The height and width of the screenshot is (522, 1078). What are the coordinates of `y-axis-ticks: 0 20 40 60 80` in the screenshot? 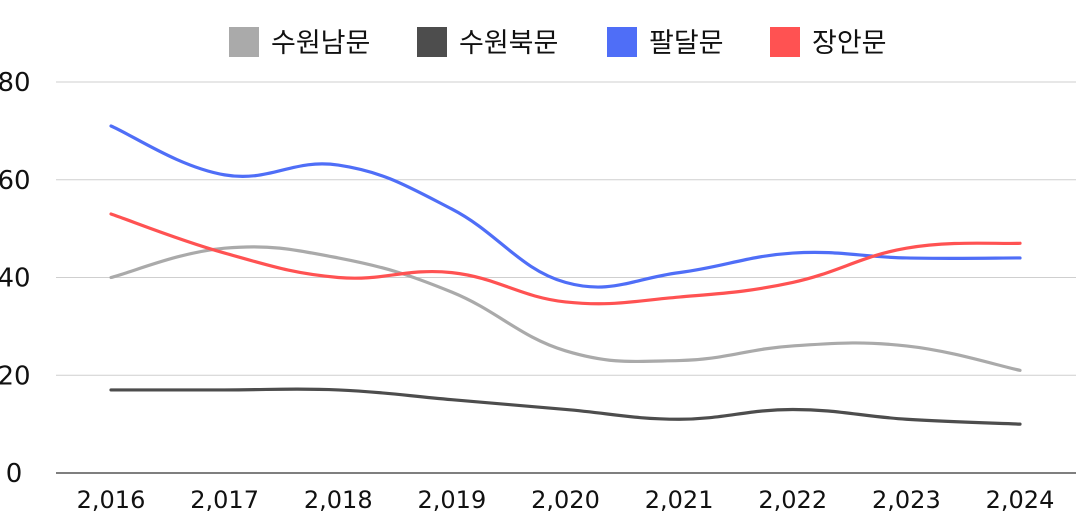 It's located at (15, 278).